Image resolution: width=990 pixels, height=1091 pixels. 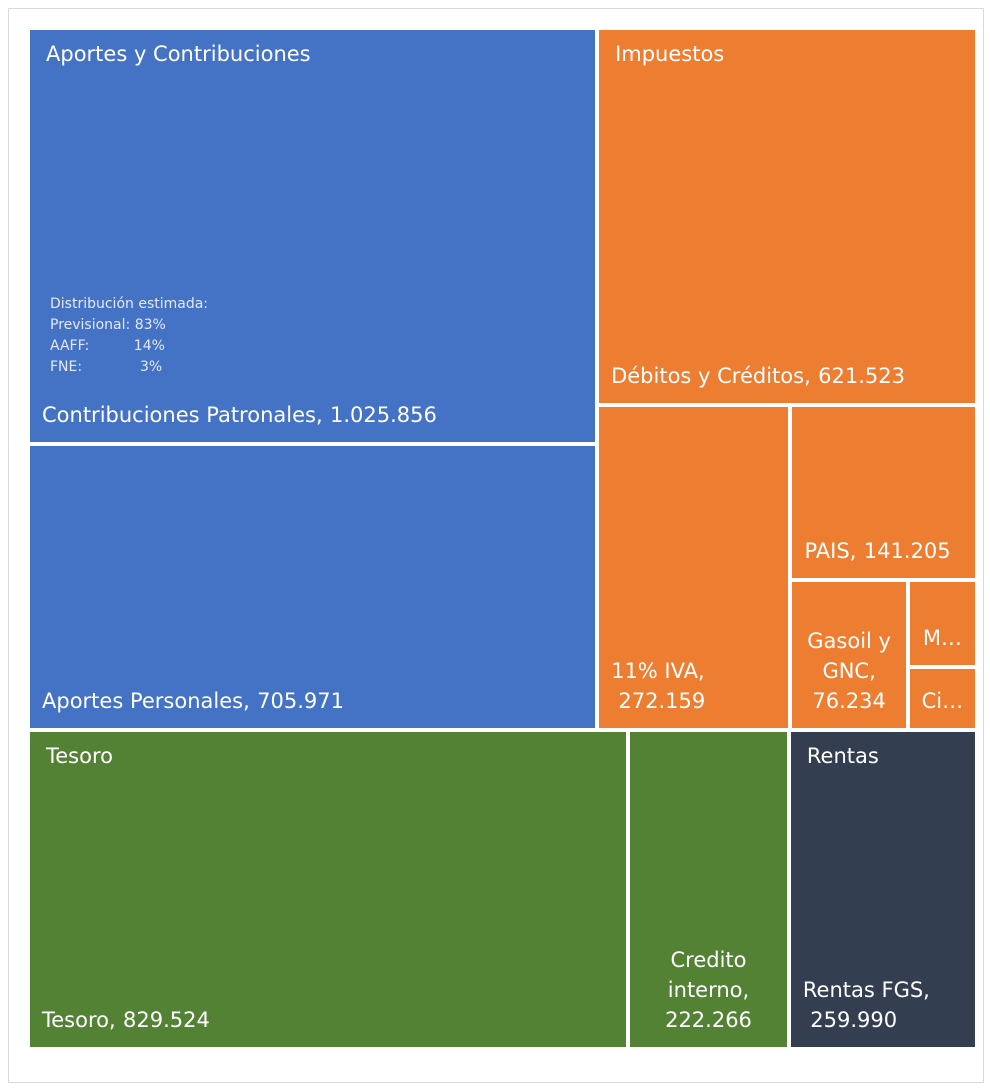 What do you see at coordinates (854, 1019) in the screenshot?
I see `leaf-value: 259.990` at bounding box center [854, 1019].